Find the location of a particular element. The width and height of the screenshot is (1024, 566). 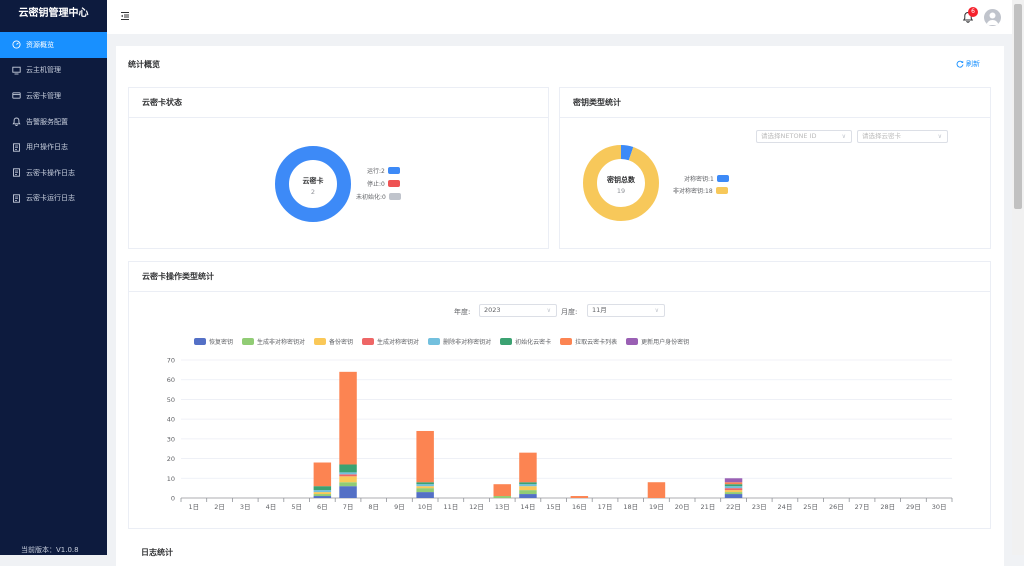

sidebar-item-2: 云密卡管理 is located at coordinates (53, 96).